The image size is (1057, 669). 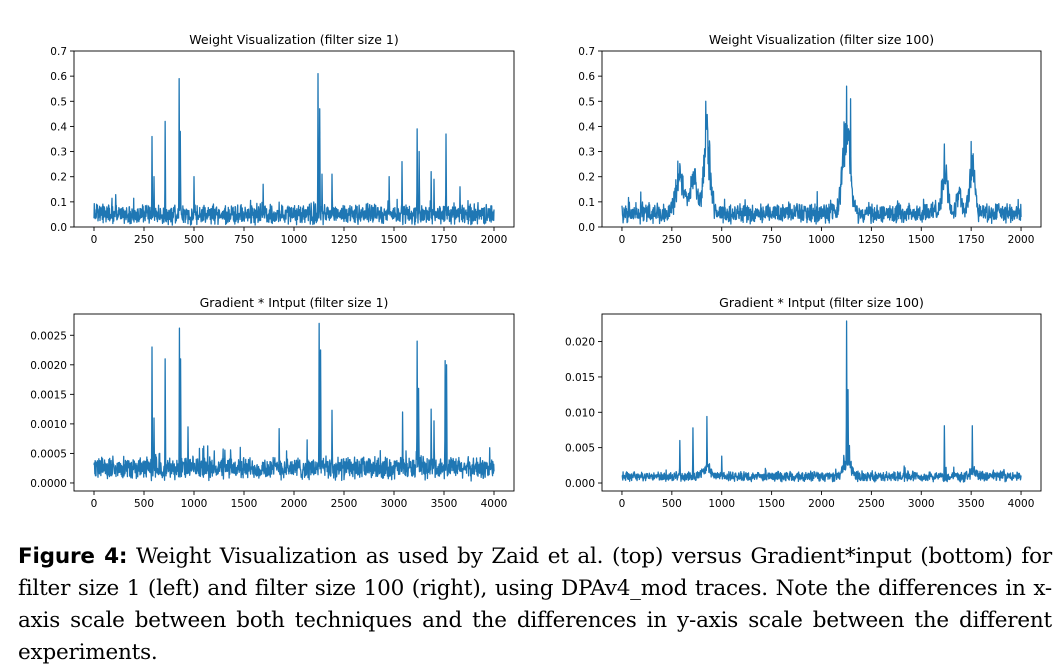 What do you see at coordinates (48, 425) in the screenshot?
I see `y-tick-label: 0.0010` at bounding box center [48, 425].